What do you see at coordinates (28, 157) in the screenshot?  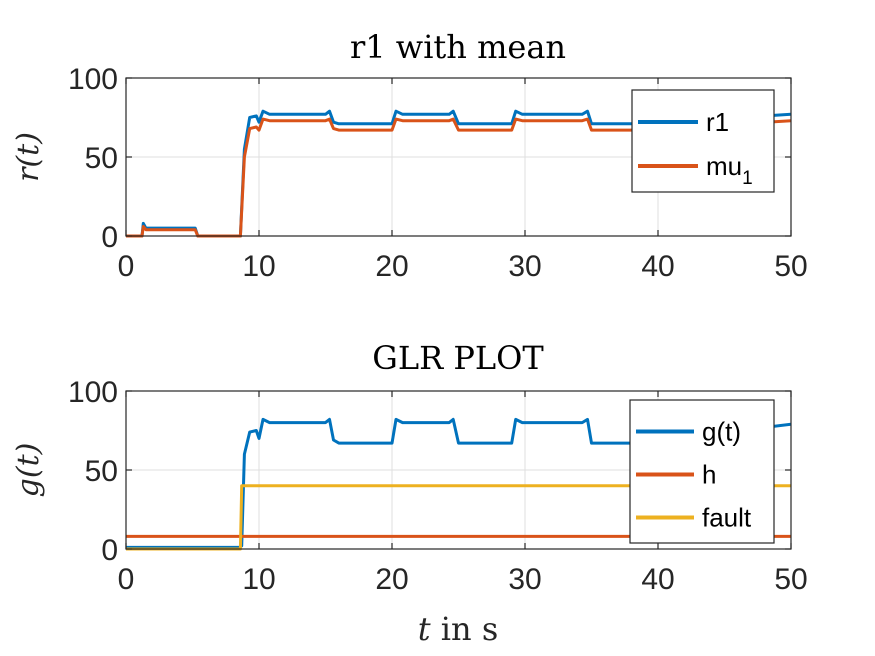 I see `y-axis-label: r(t)` at bounding box center [28, 157].